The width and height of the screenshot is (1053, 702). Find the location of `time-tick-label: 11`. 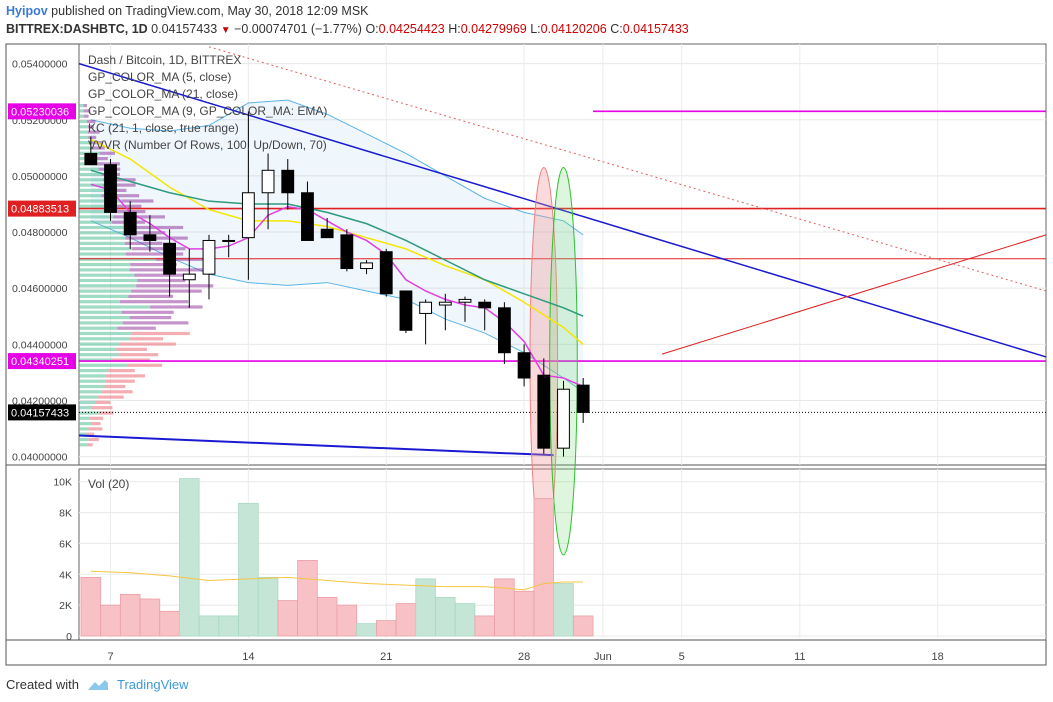

time-tick-label: 11 is located at coordinates (799, 657).